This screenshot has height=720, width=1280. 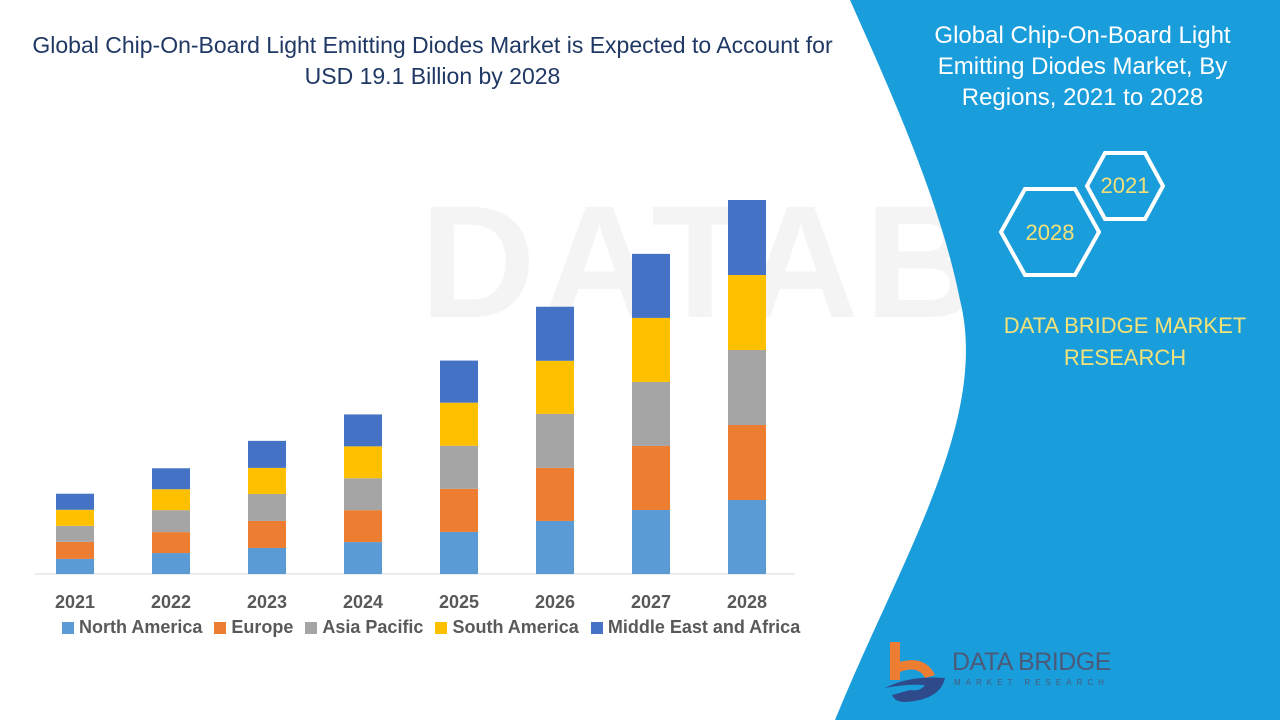 I want to click on bar-segment-2028-south-america, so click(x=747, y=313).